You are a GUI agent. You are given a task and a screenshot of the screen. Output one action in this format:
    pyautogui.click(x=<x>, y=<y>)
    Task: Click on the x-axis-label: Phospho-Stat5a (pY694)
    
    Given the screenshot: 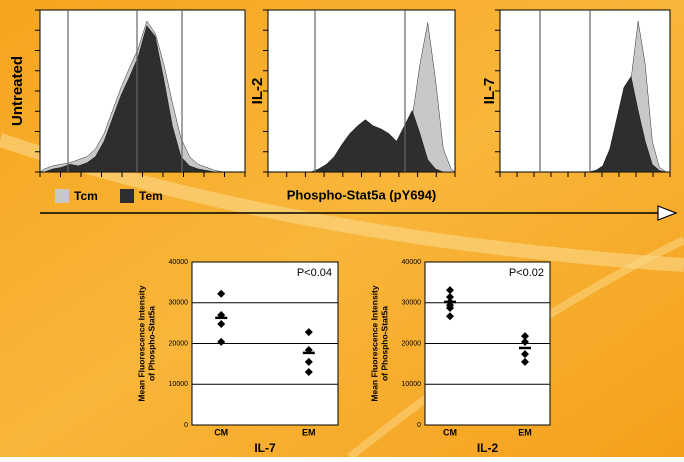 What is the action you would take?
    pyautogui.click(x=362, y=194)
    